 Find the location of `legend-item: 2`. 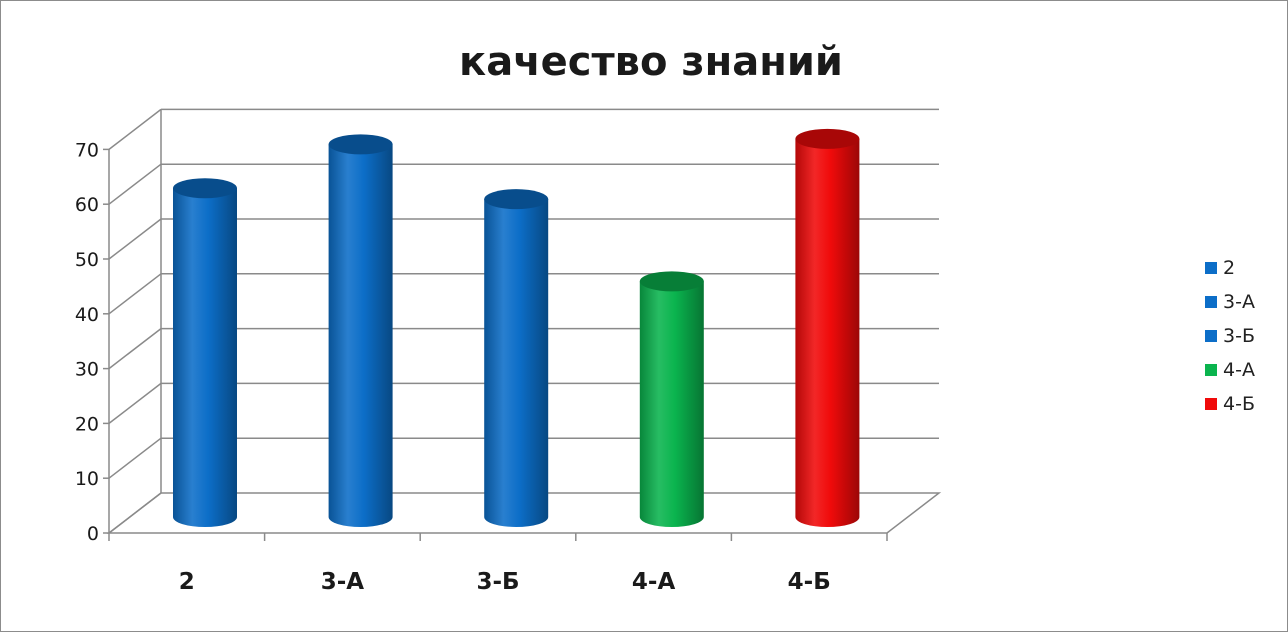

legend-item: 2 is located at coordinates (1230, 268).